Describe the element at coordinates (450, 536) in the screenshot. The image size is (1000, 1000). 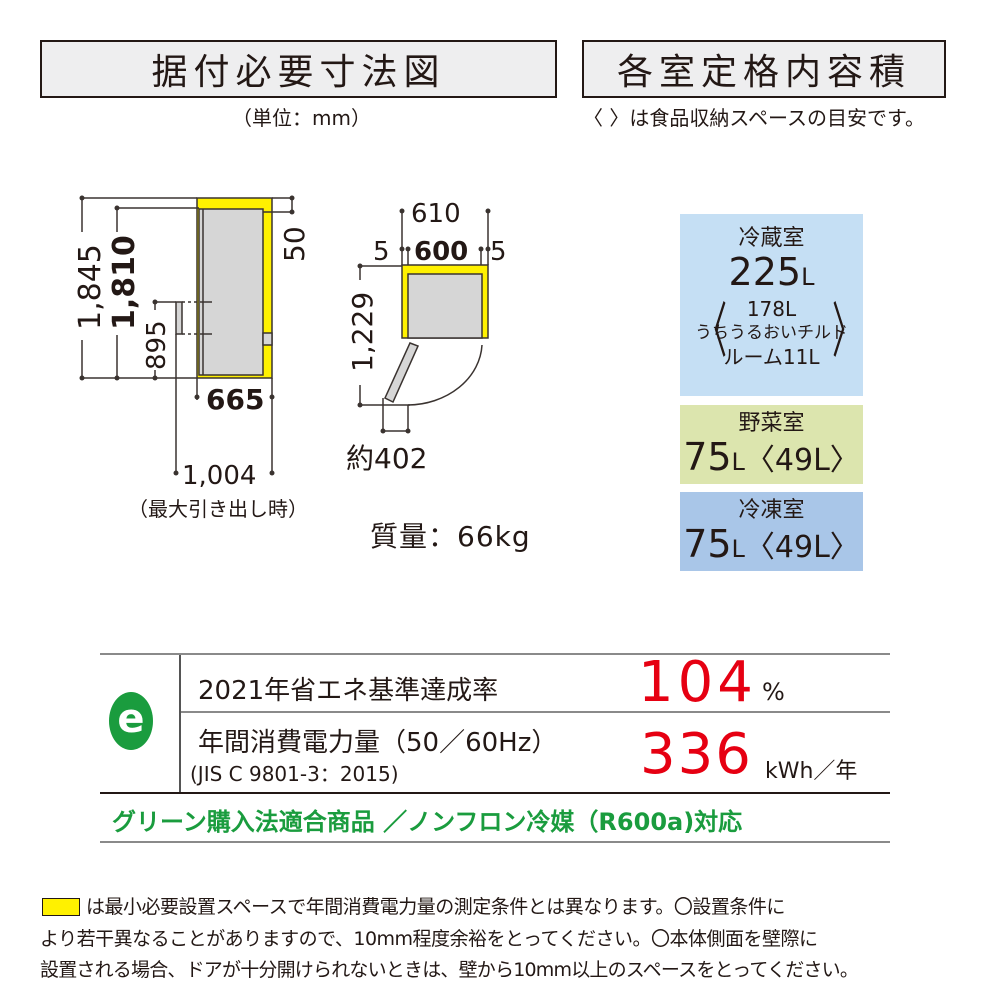
I see `weight: 質量：66kg` at that location.